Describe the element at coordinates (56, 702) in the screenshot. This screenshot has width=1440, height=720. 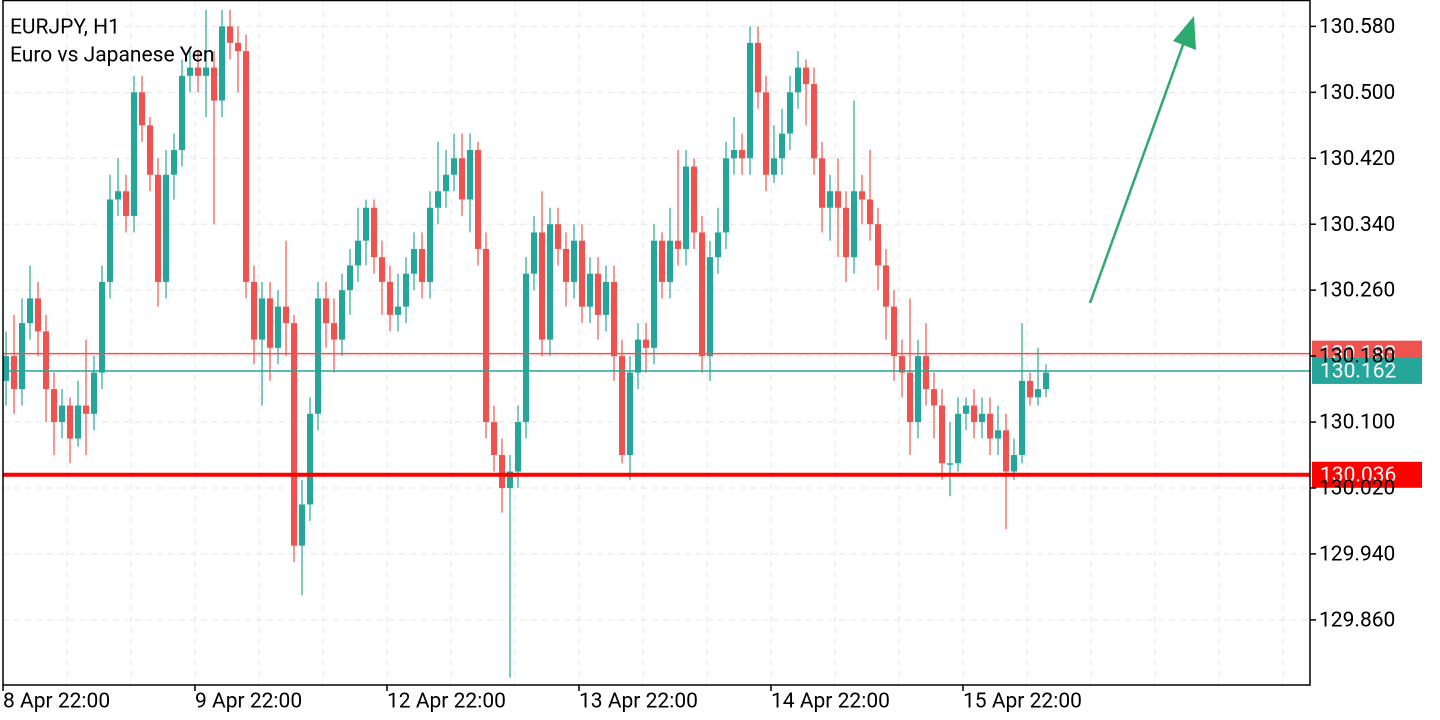
I see `x-tick-label: 8 Apr 22:00` at that location.